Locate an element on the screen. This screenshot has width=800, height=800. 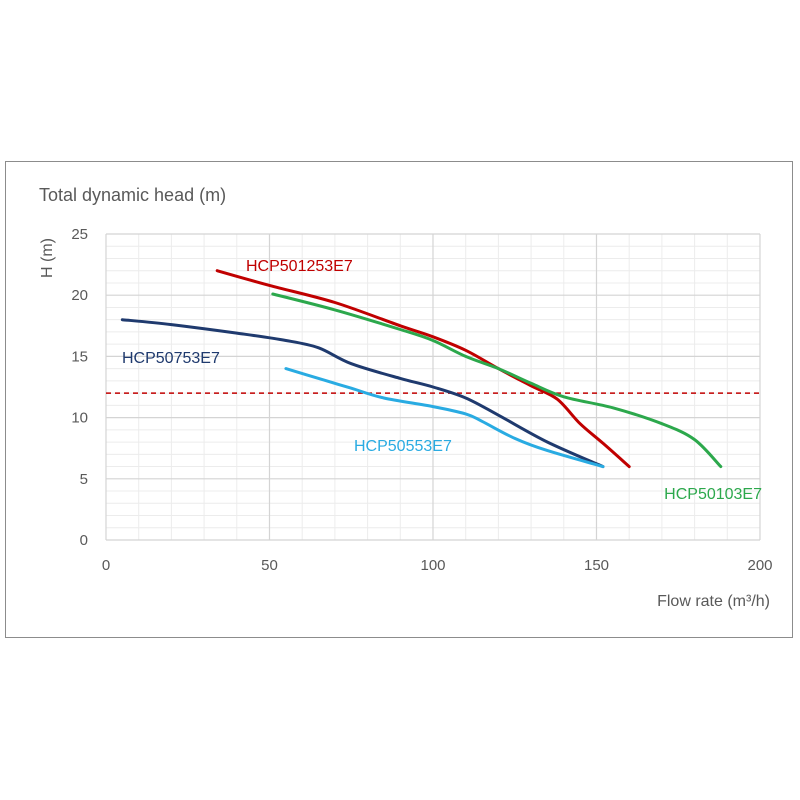
y-tick-label: 15 is located at coordinates (79, 356).